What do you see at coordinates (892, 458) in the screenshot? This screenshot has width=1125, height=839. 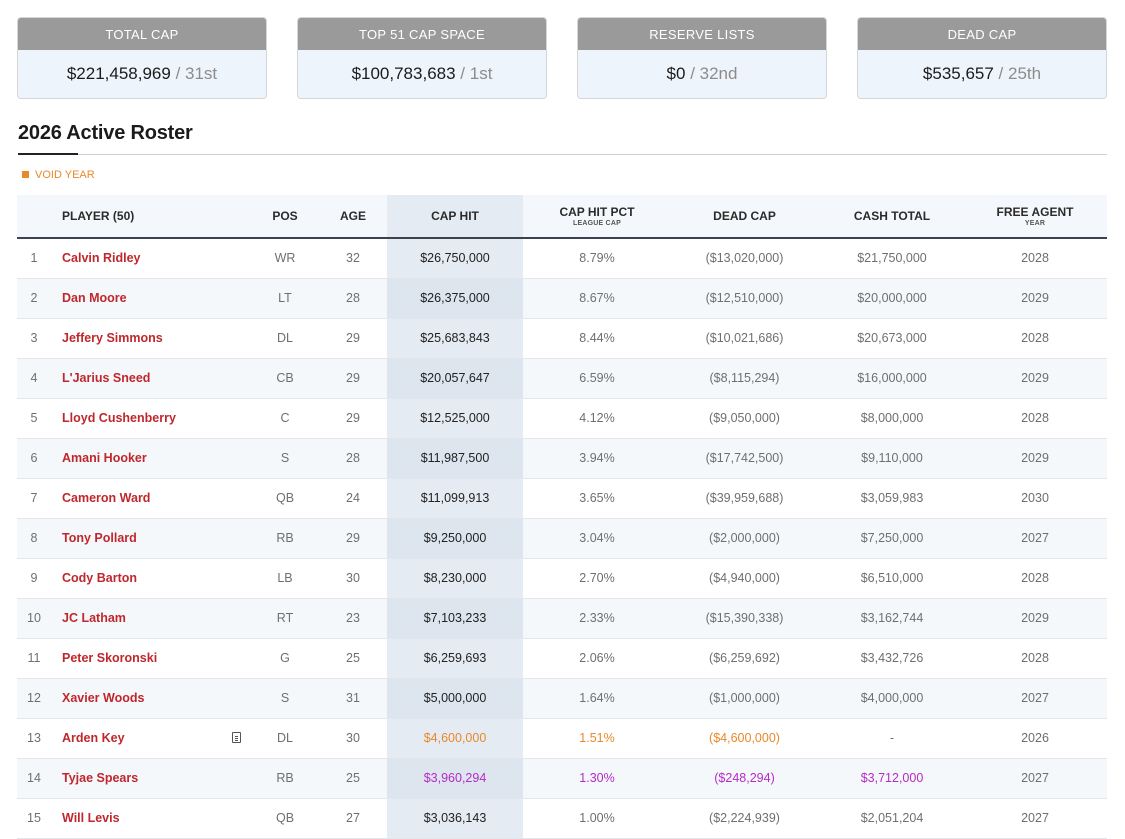 I see `cash-total: $9,110,000` at bounding box center [892, 458].